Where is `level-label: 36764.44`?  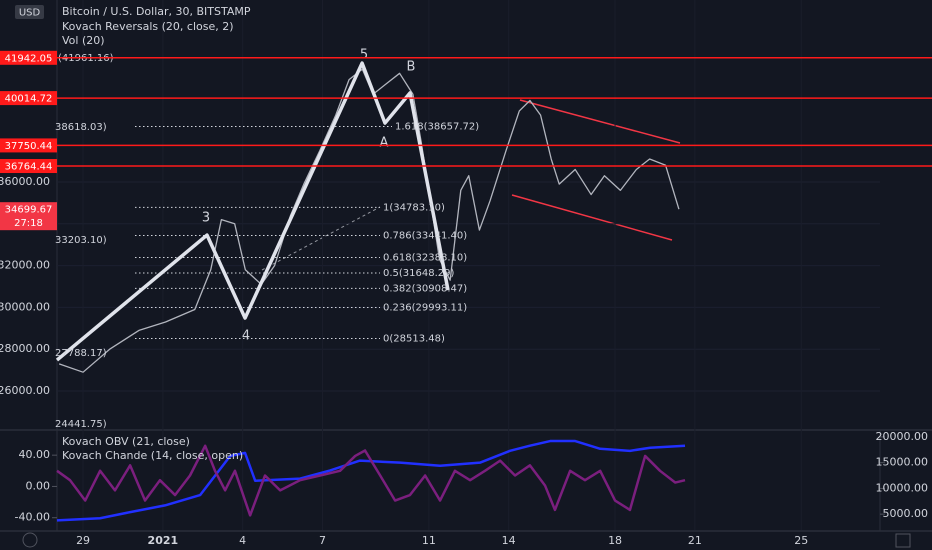
level-label: 36764.44 is located at coordinates (29, 167).